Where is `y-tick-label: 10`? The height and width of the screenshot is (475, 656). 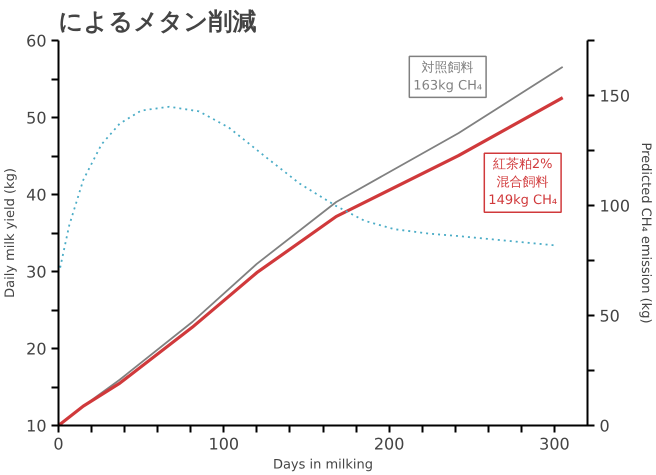 y-tick-label: 10 is located at coordinates (36, 426).